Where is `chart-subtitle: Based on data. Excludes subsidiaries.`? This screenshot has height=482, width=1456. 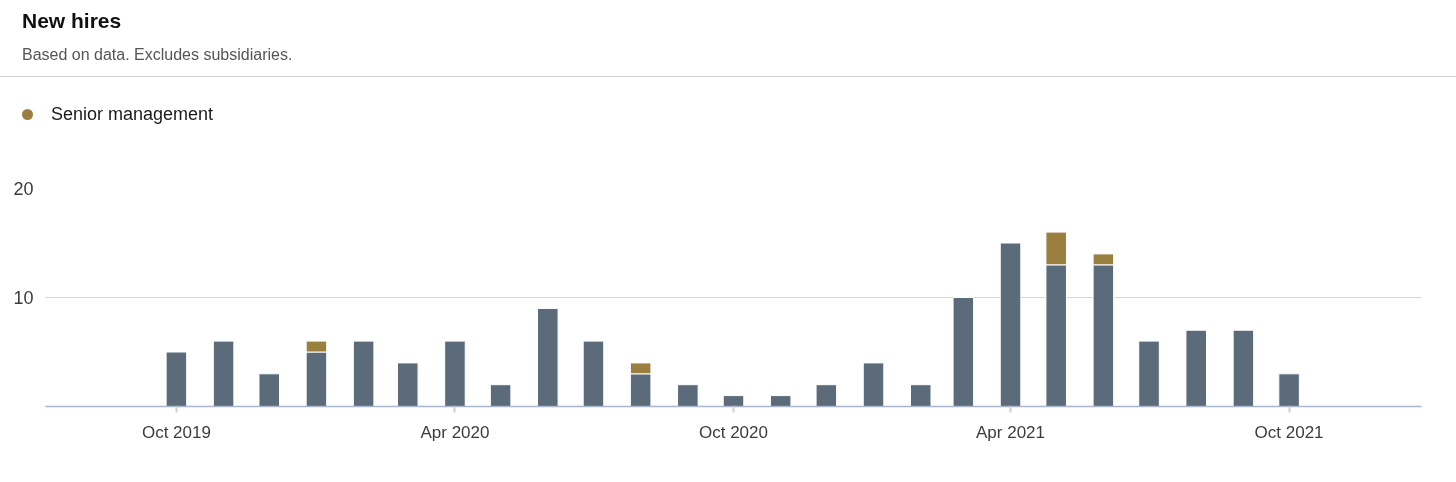 chart-subtitle: Based on data. Excludes subsidiaries. is located at coordinates (157, 55).